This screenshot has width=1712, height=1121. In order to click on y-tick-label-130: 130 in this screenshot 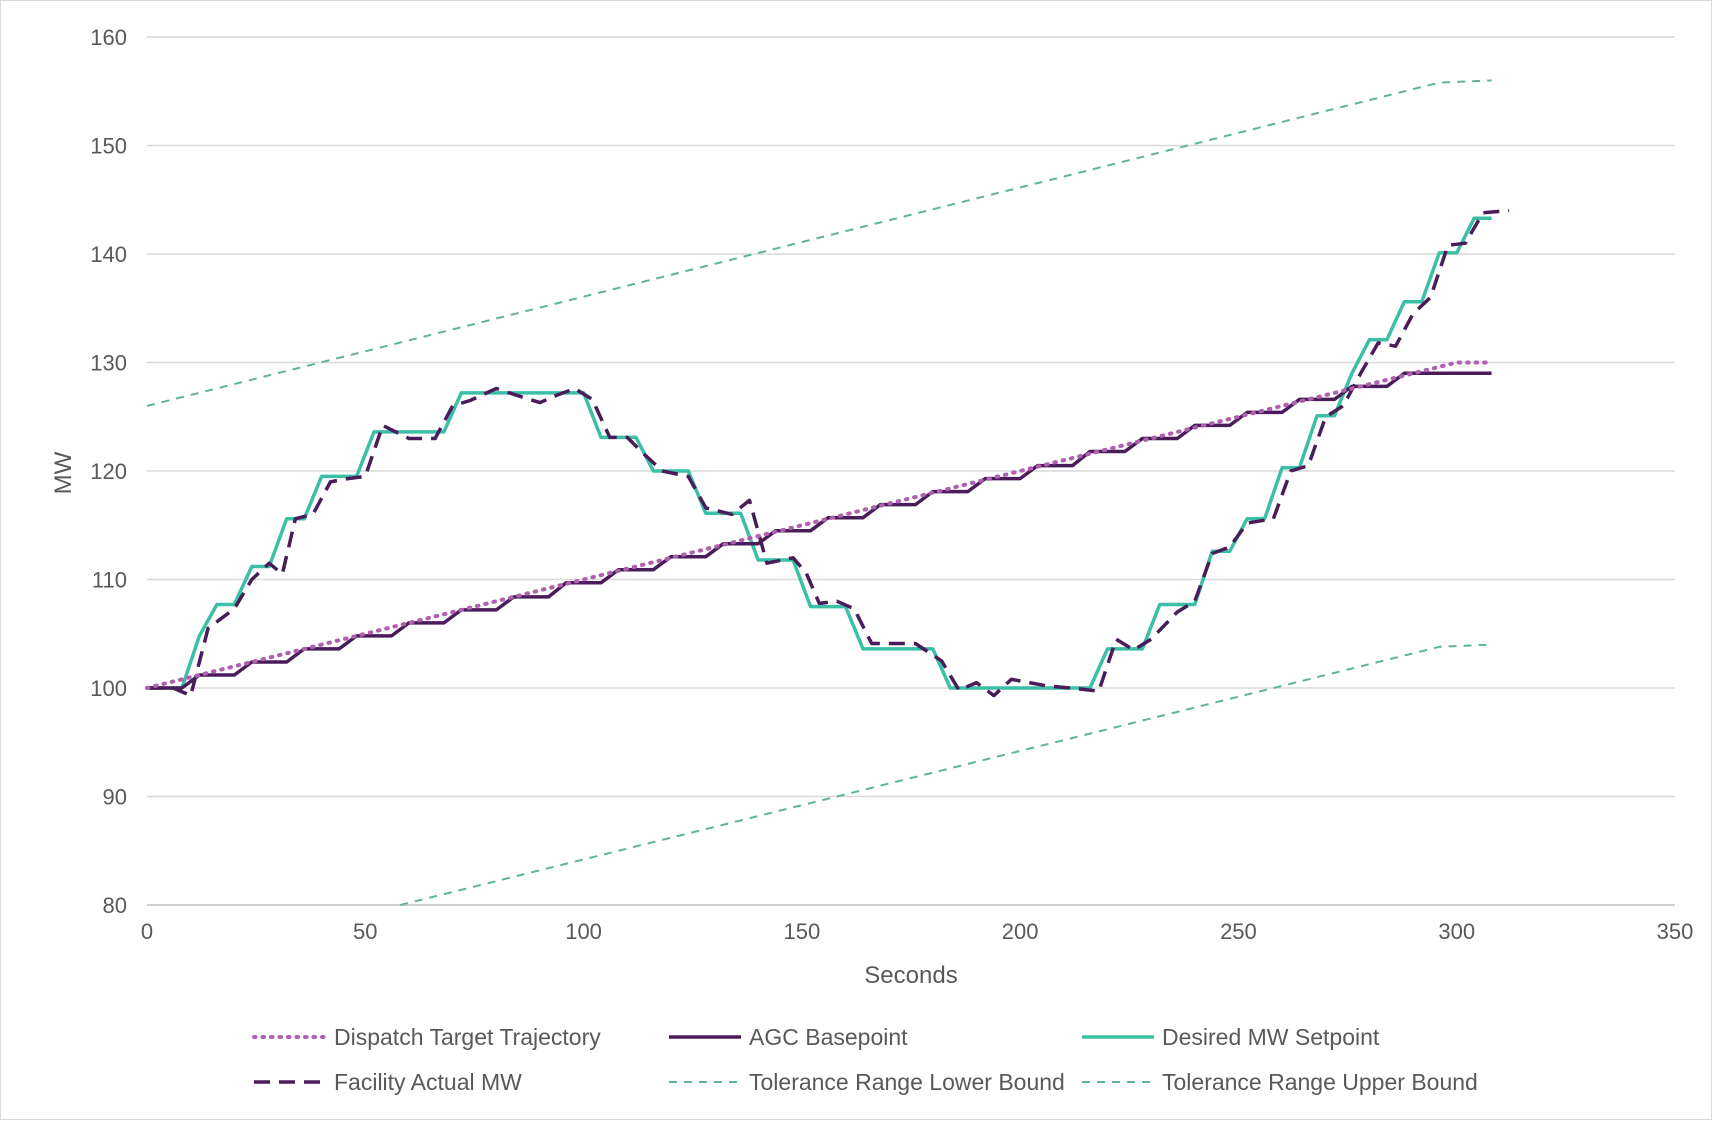, I will do `click(108, 363)`.